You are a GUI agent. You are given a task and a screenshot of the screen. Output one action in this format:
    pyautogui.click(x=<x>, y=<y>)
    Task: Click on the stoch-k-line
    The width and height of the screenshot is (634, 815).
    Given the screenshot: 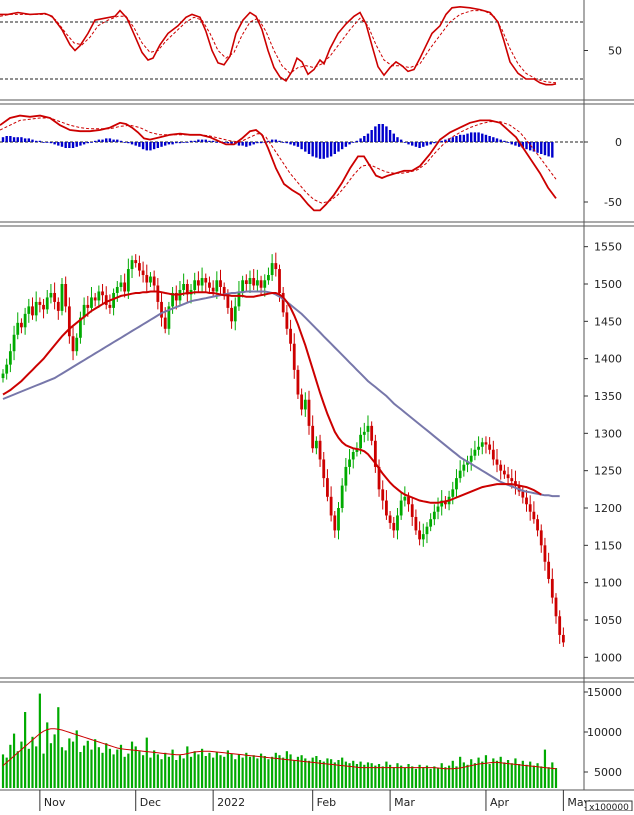 What is the action you would take?
    pyautogui.click(x=278, y=45)
    